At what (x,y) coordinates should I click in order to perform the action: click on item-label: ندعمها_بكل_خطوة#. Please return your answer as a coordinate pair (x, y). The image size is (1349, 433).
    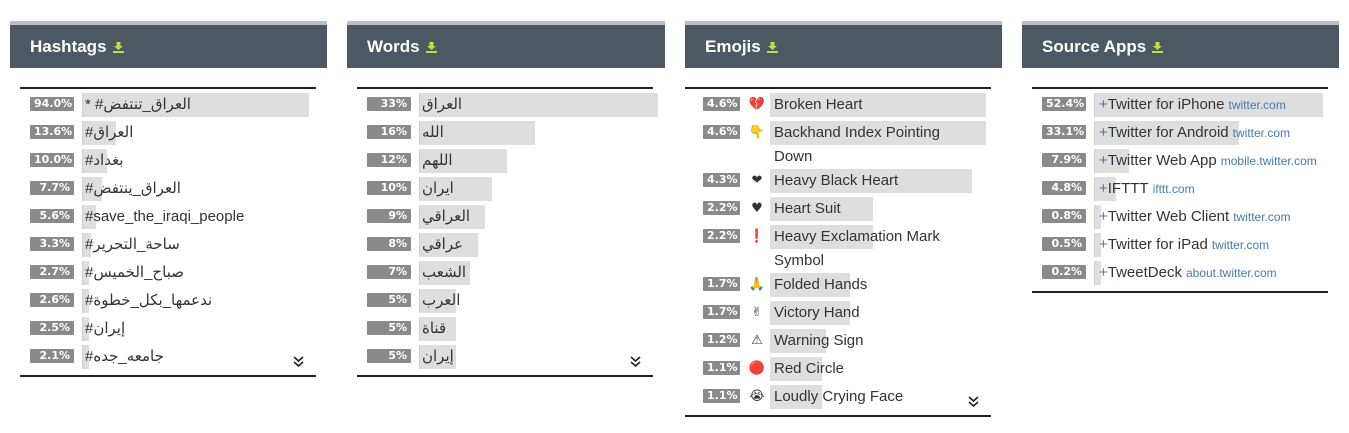
    Looking at the image, I should click on (149, 300).